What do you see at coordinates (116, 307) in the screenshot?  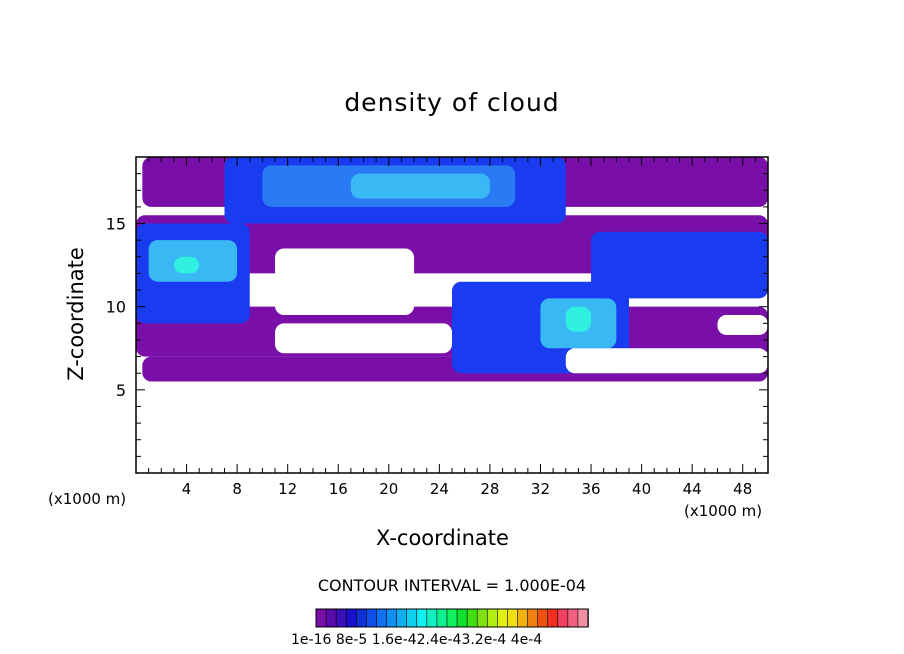 I see `y-tick-label-10: 10` at bounding box center [116, 307].